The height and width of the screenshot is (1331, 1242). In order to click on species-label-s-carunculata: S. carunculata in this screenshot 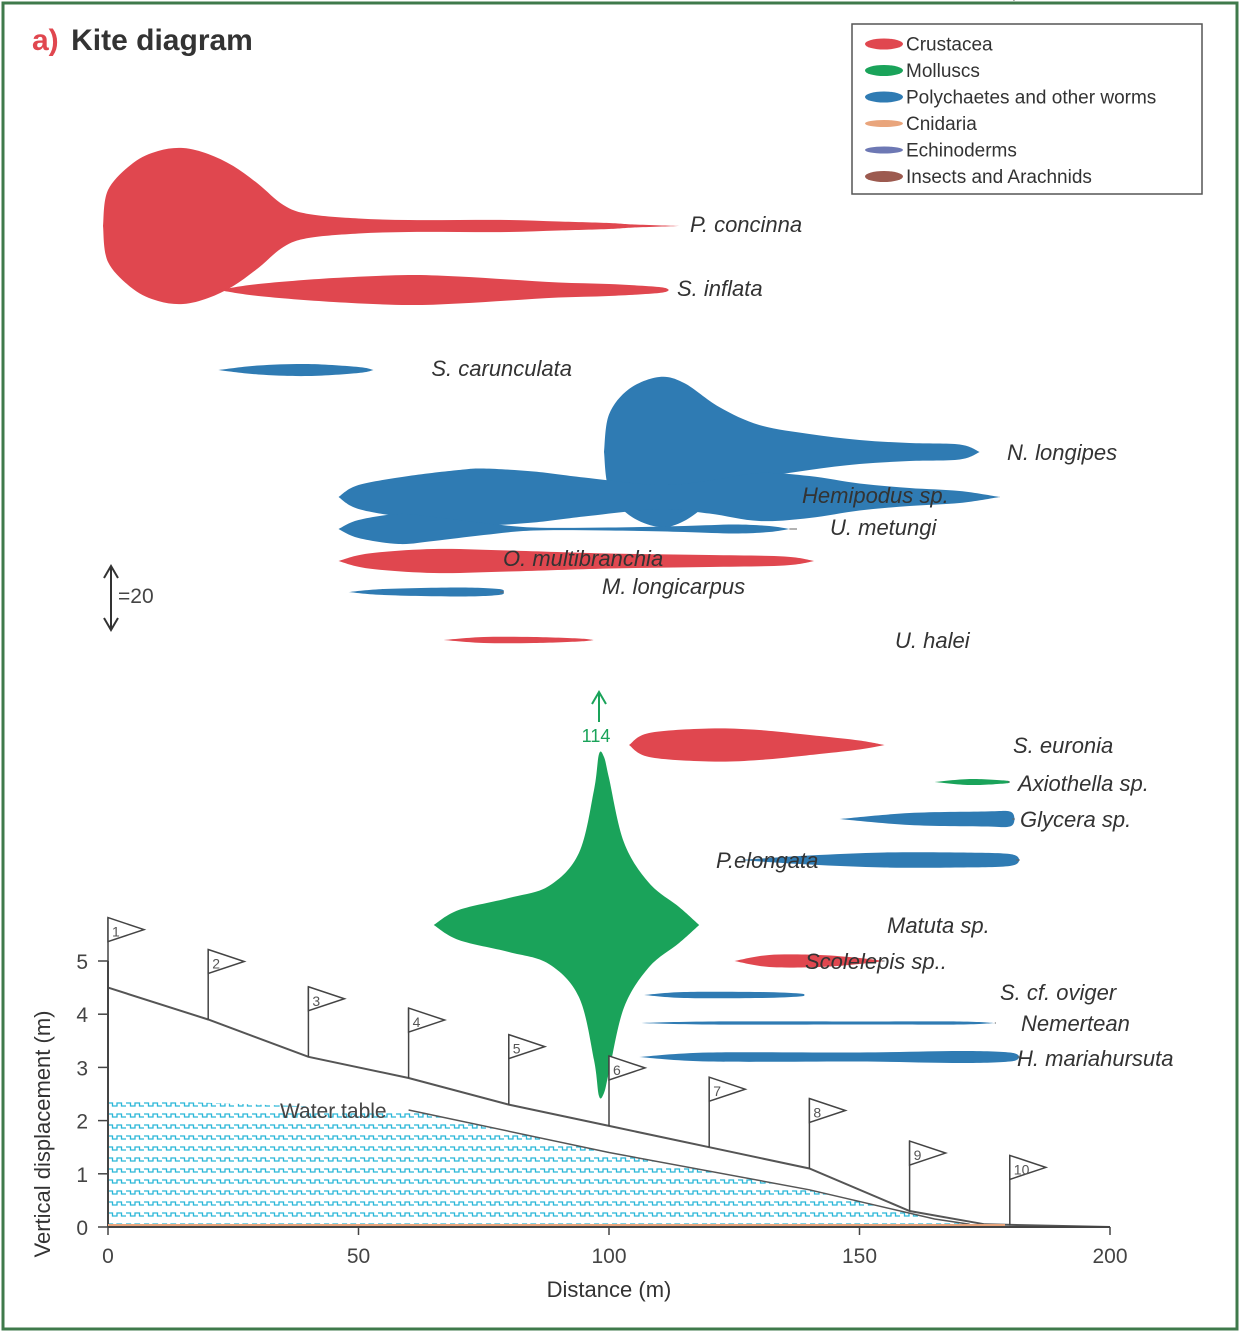, I will do `click(501, 368)`.